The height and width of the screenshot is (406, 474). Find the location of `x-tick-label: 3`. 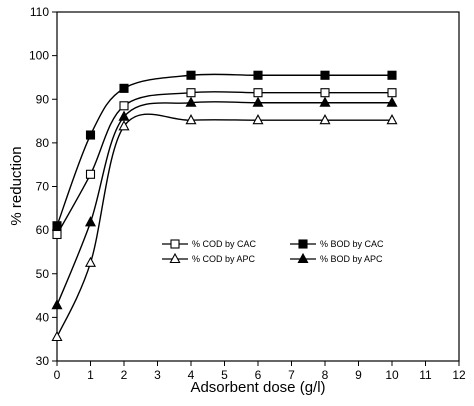

x-tick-label: 3 is located at coordinates (157, 375).